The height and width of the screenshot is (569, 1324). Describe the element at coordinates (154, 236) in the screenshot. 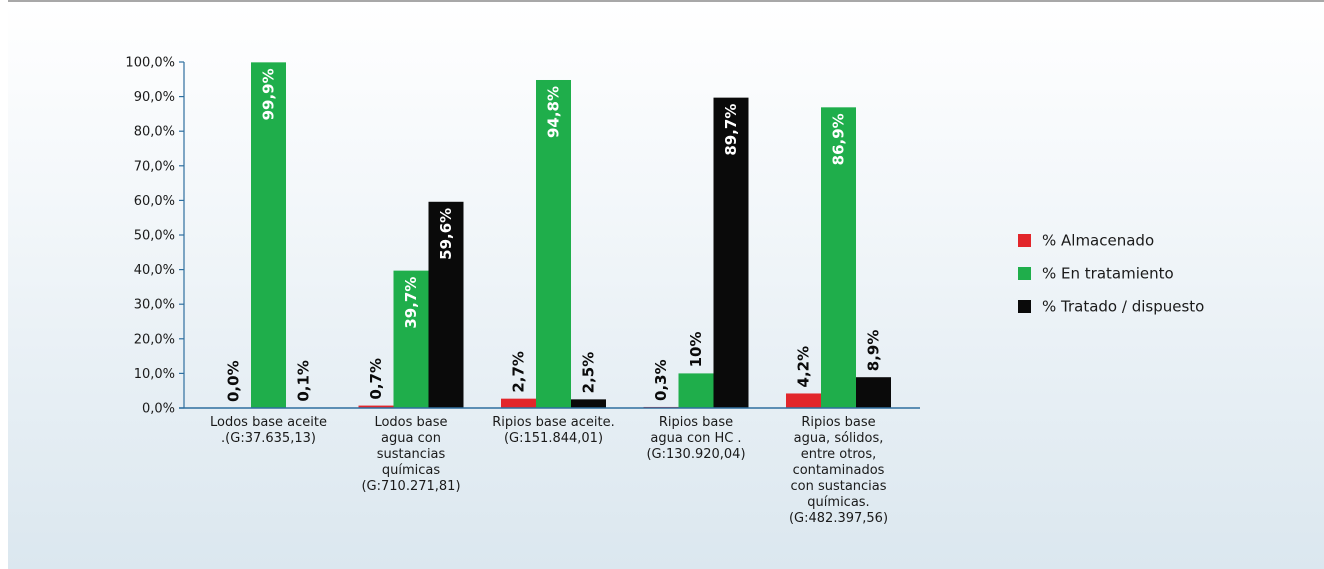

I see `y-tick-label: 50,0%` at that location.